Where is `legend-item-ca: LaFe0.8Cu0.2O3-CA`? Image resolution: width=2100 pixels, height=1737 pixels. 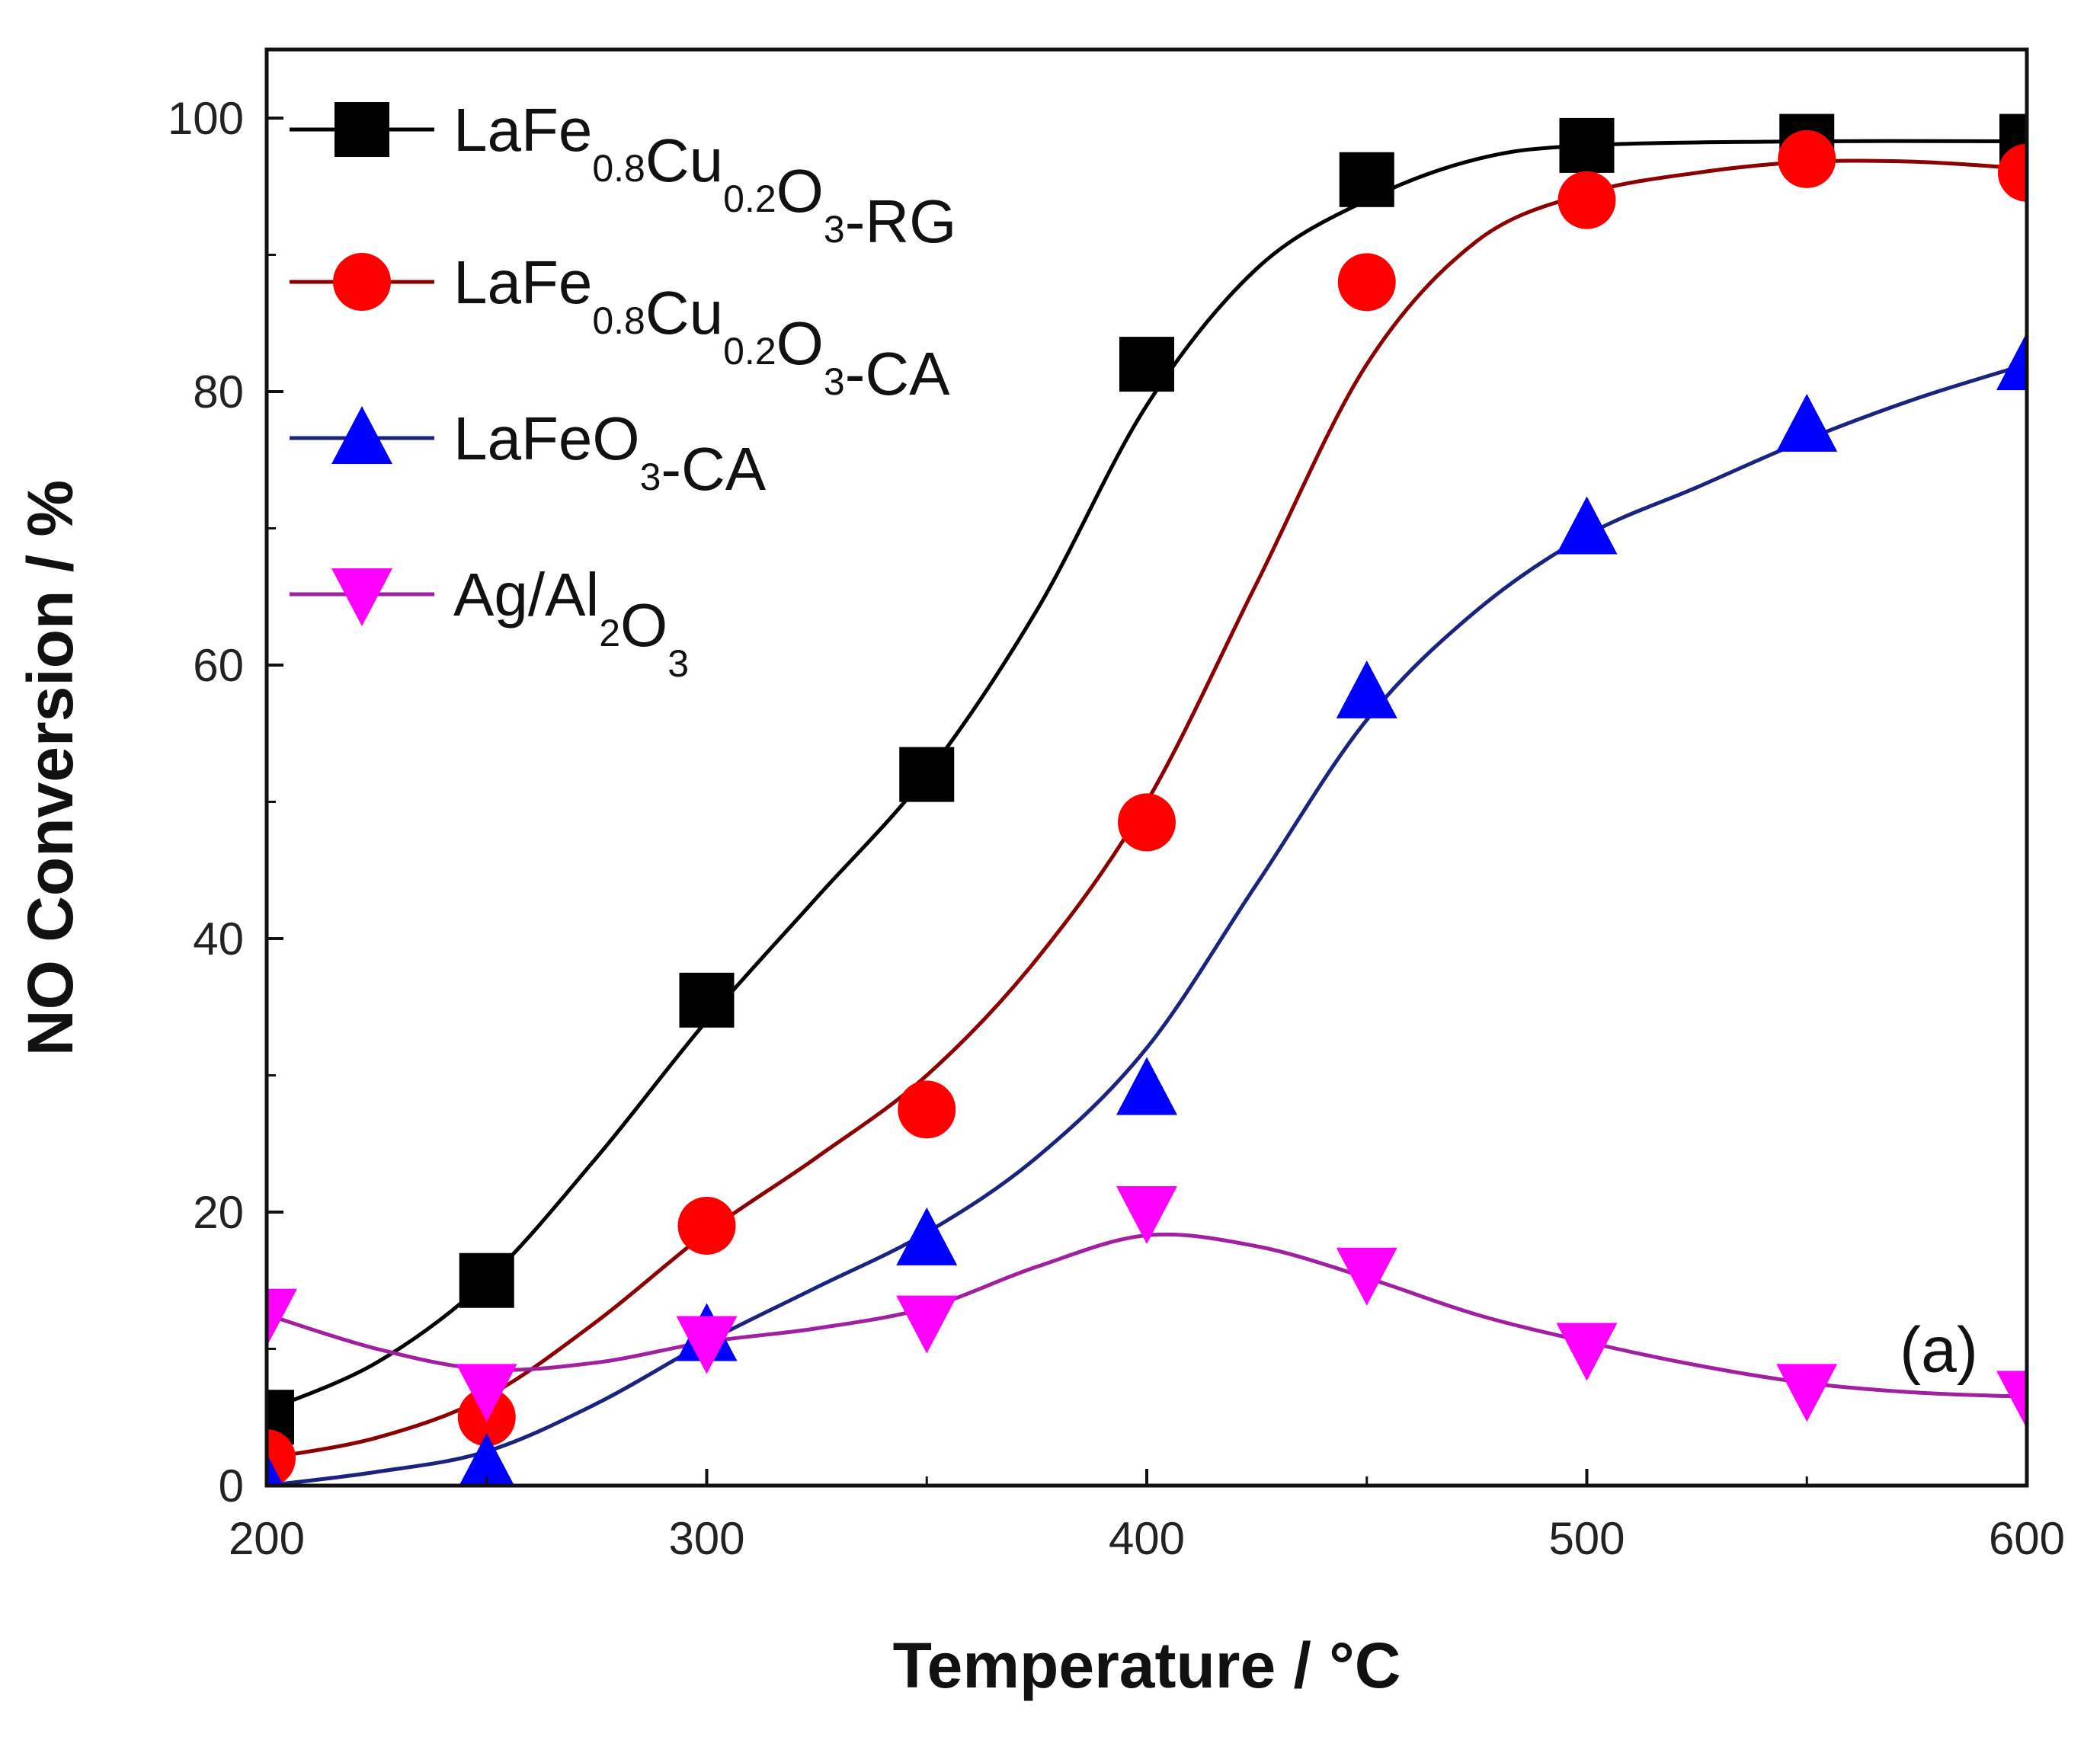 legend-item-ca: LaFe0.8Cu0.2O3-CA is located at coordinates (620, 328).